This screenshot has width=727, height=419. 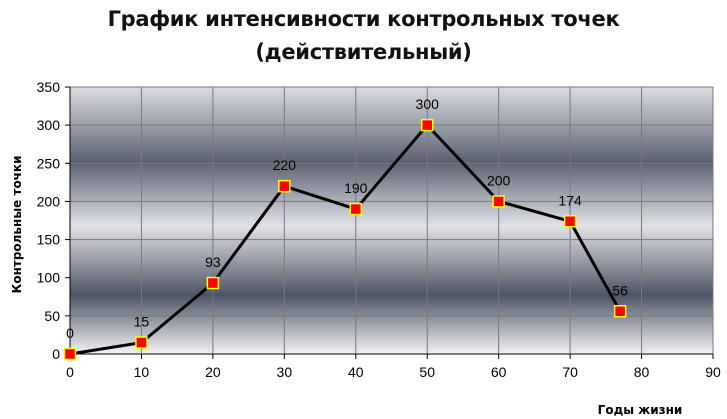 I want to click on y-tick-label: 300, so click(x=49, y=125).